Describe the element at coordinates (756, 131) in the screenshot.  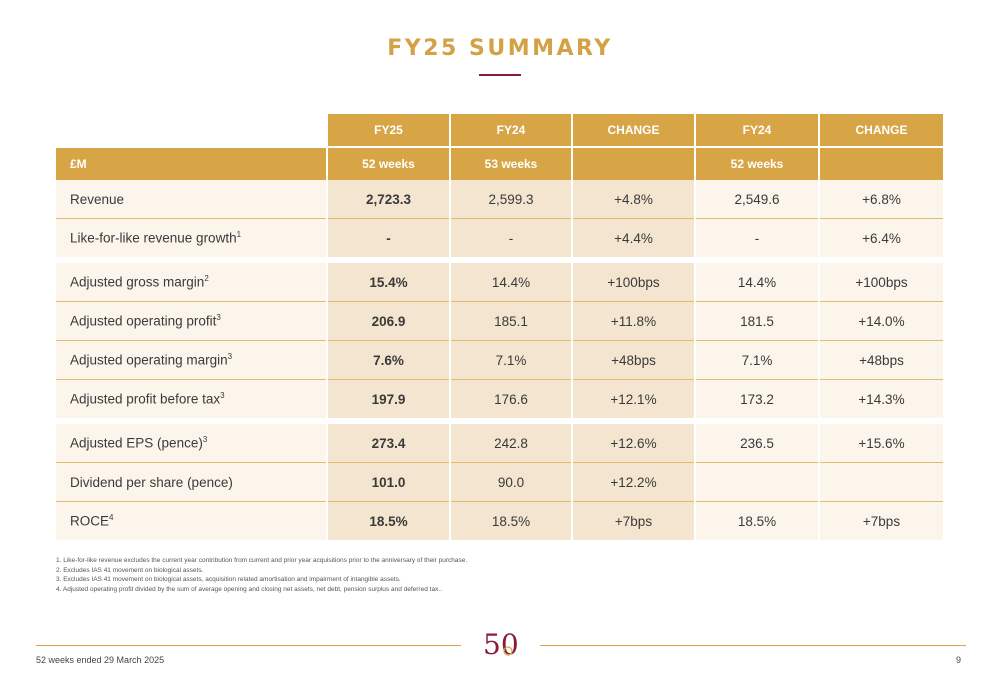
I see `header-fy24-52: FY24` at that location.